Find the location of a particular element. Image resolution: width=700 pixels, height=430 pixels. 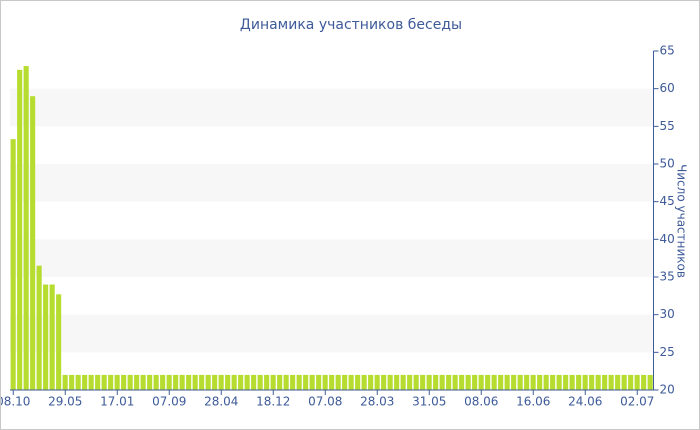

y-tick-label: 65 is located at coordinates (667, 51).